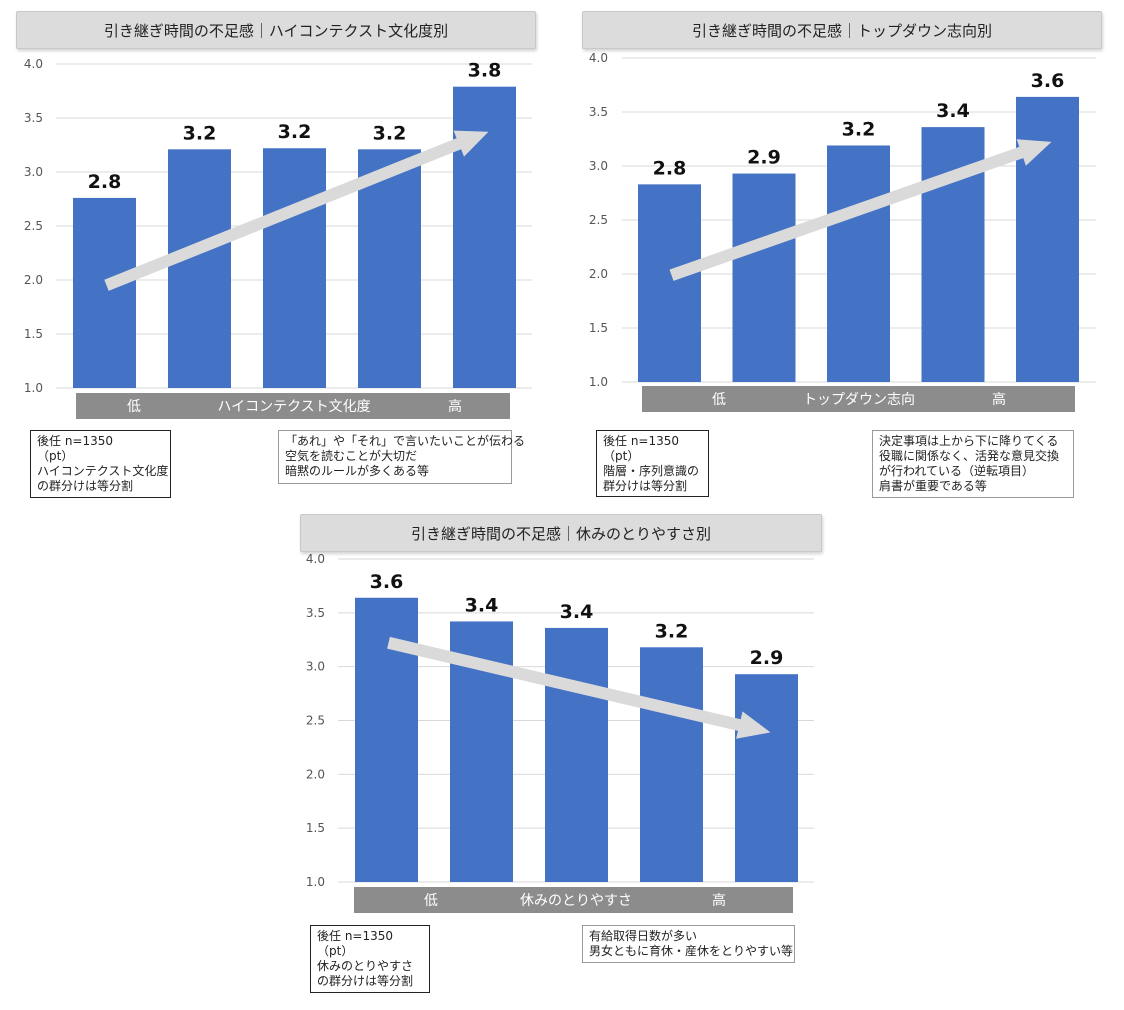 This screenshot has height=1010, width=1124. Describe the element at coordinates (957, 471) in the screenshot. I see `note-line: が行われている（逆転項目）` at that location.